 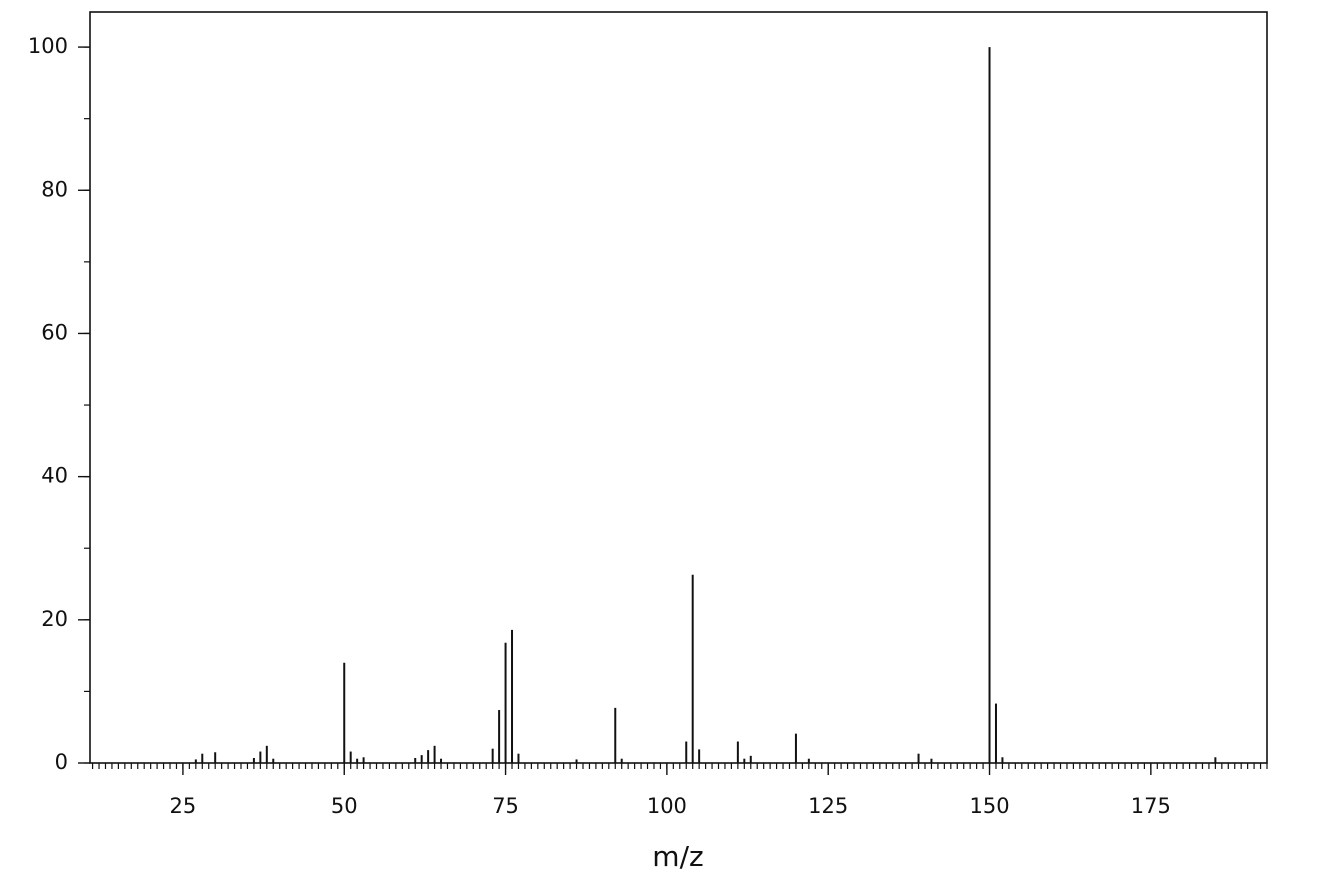 What do you see at coordinates (677, 856) in the screenshot?
I see `x-axis-label: m/z` at bounding box center [677, 856].